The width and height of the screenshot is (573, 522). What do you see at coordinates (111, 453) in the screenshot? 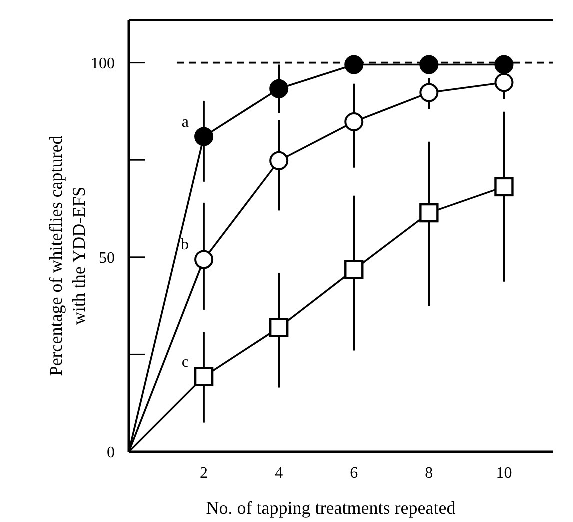
I see `y-tick-label: 0` at bounding box center [111, 453].